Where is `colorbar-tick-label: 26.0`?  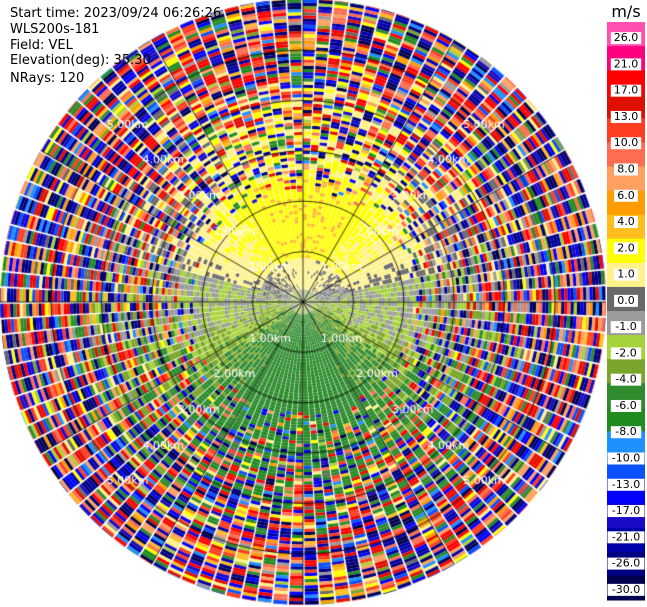
colorbar-tick-label: 26.0 is located at coordinates (626, 37).